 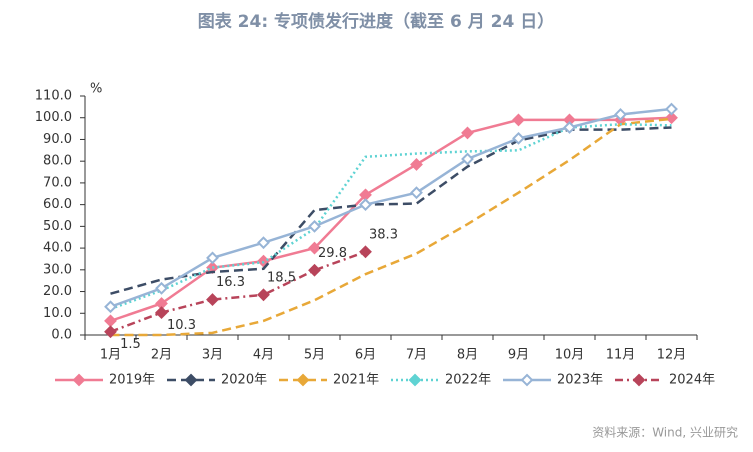 I want to click on y-tick-label: 100.0, so click(x=53, y=117).